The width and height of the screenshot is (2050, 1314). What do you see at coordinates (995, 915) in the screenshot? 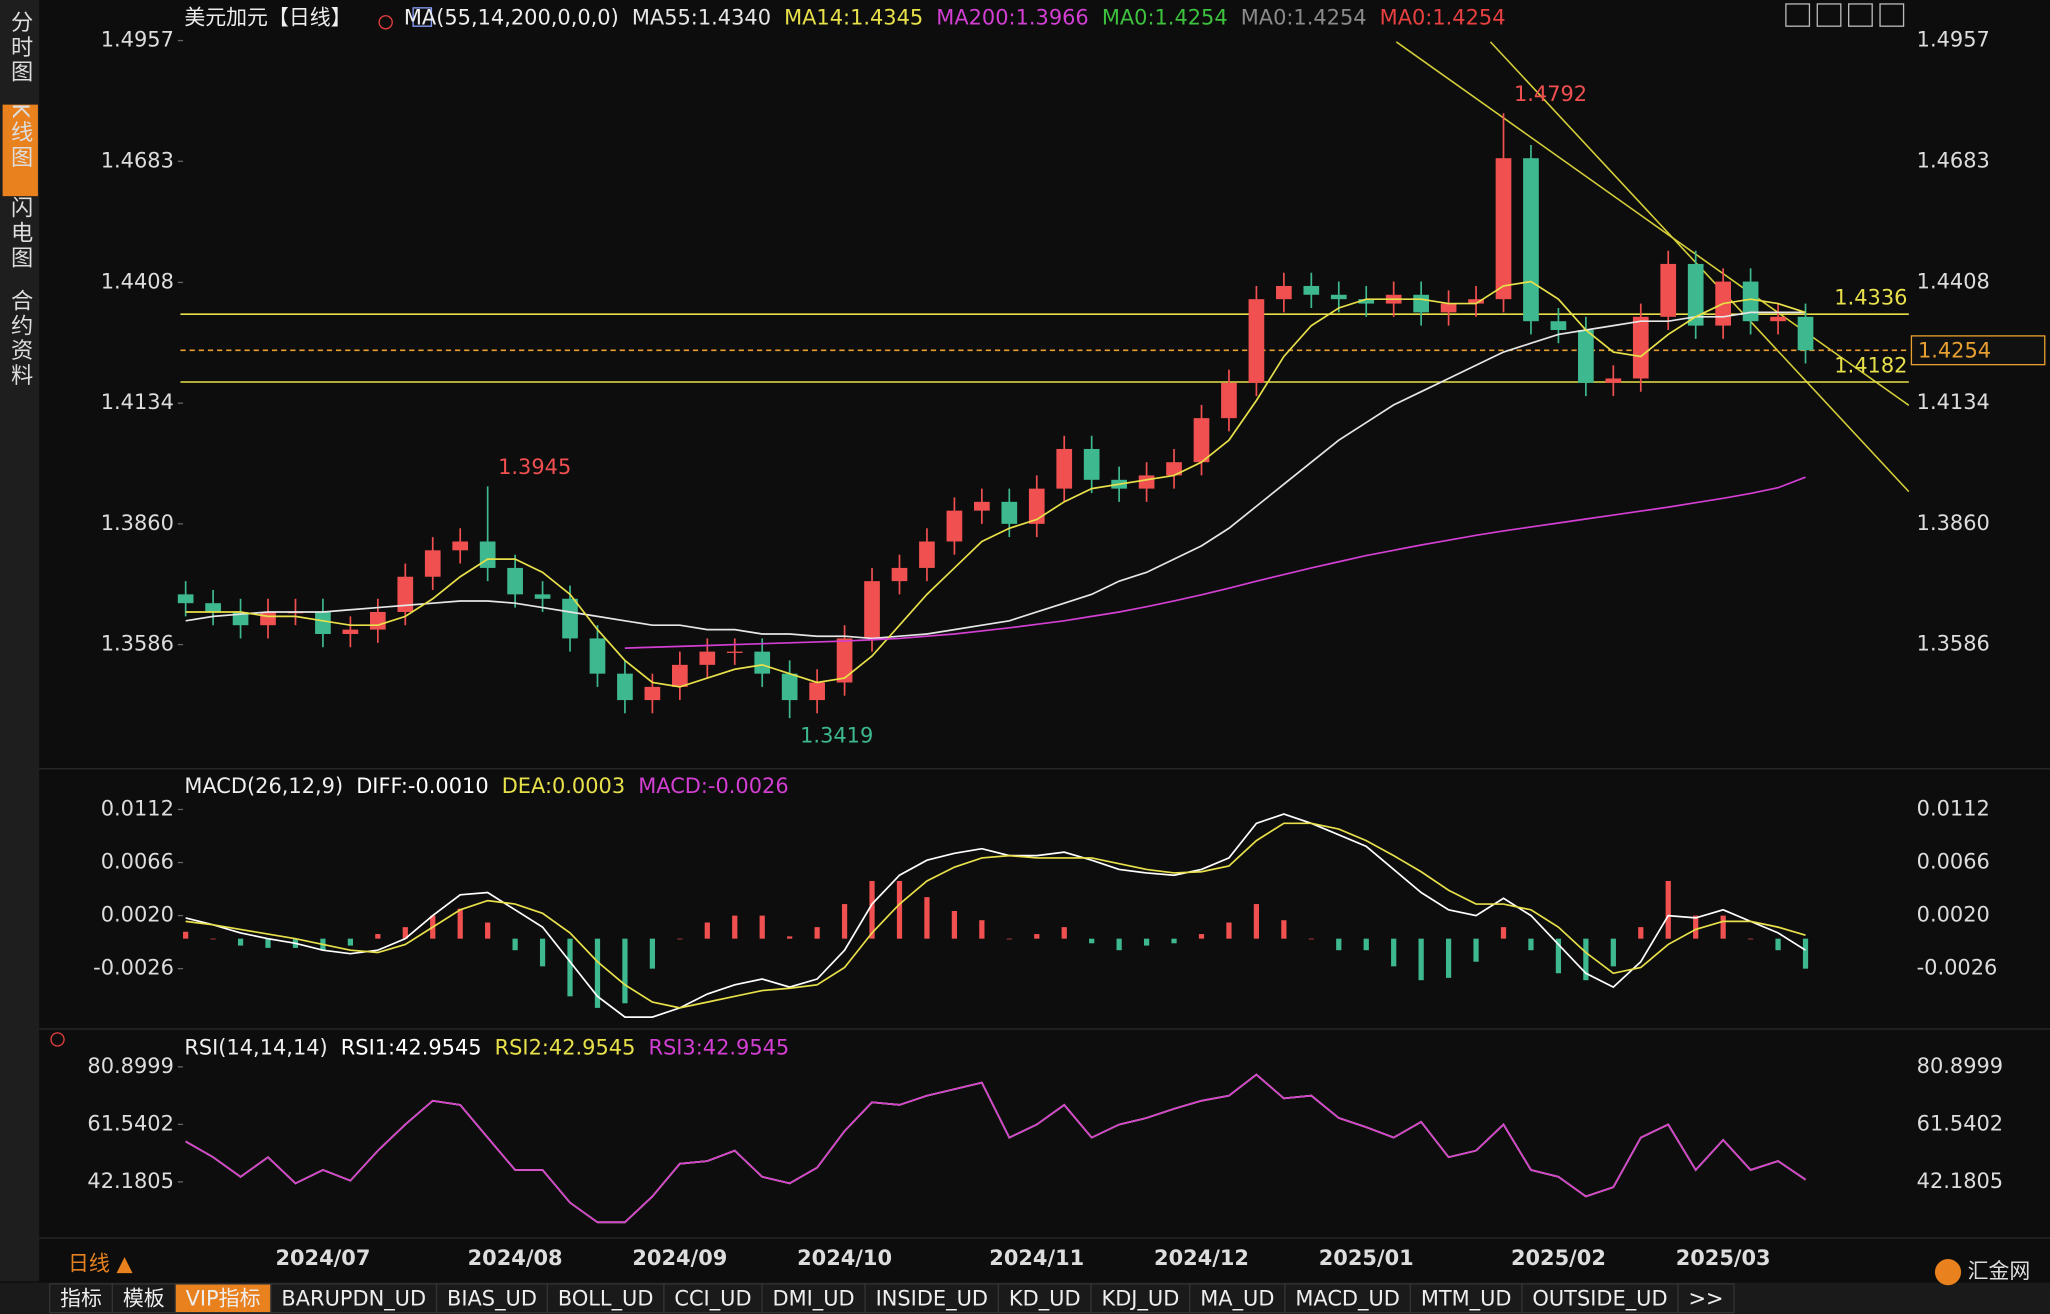
I see `series-line` at bounding box center [995, 915].